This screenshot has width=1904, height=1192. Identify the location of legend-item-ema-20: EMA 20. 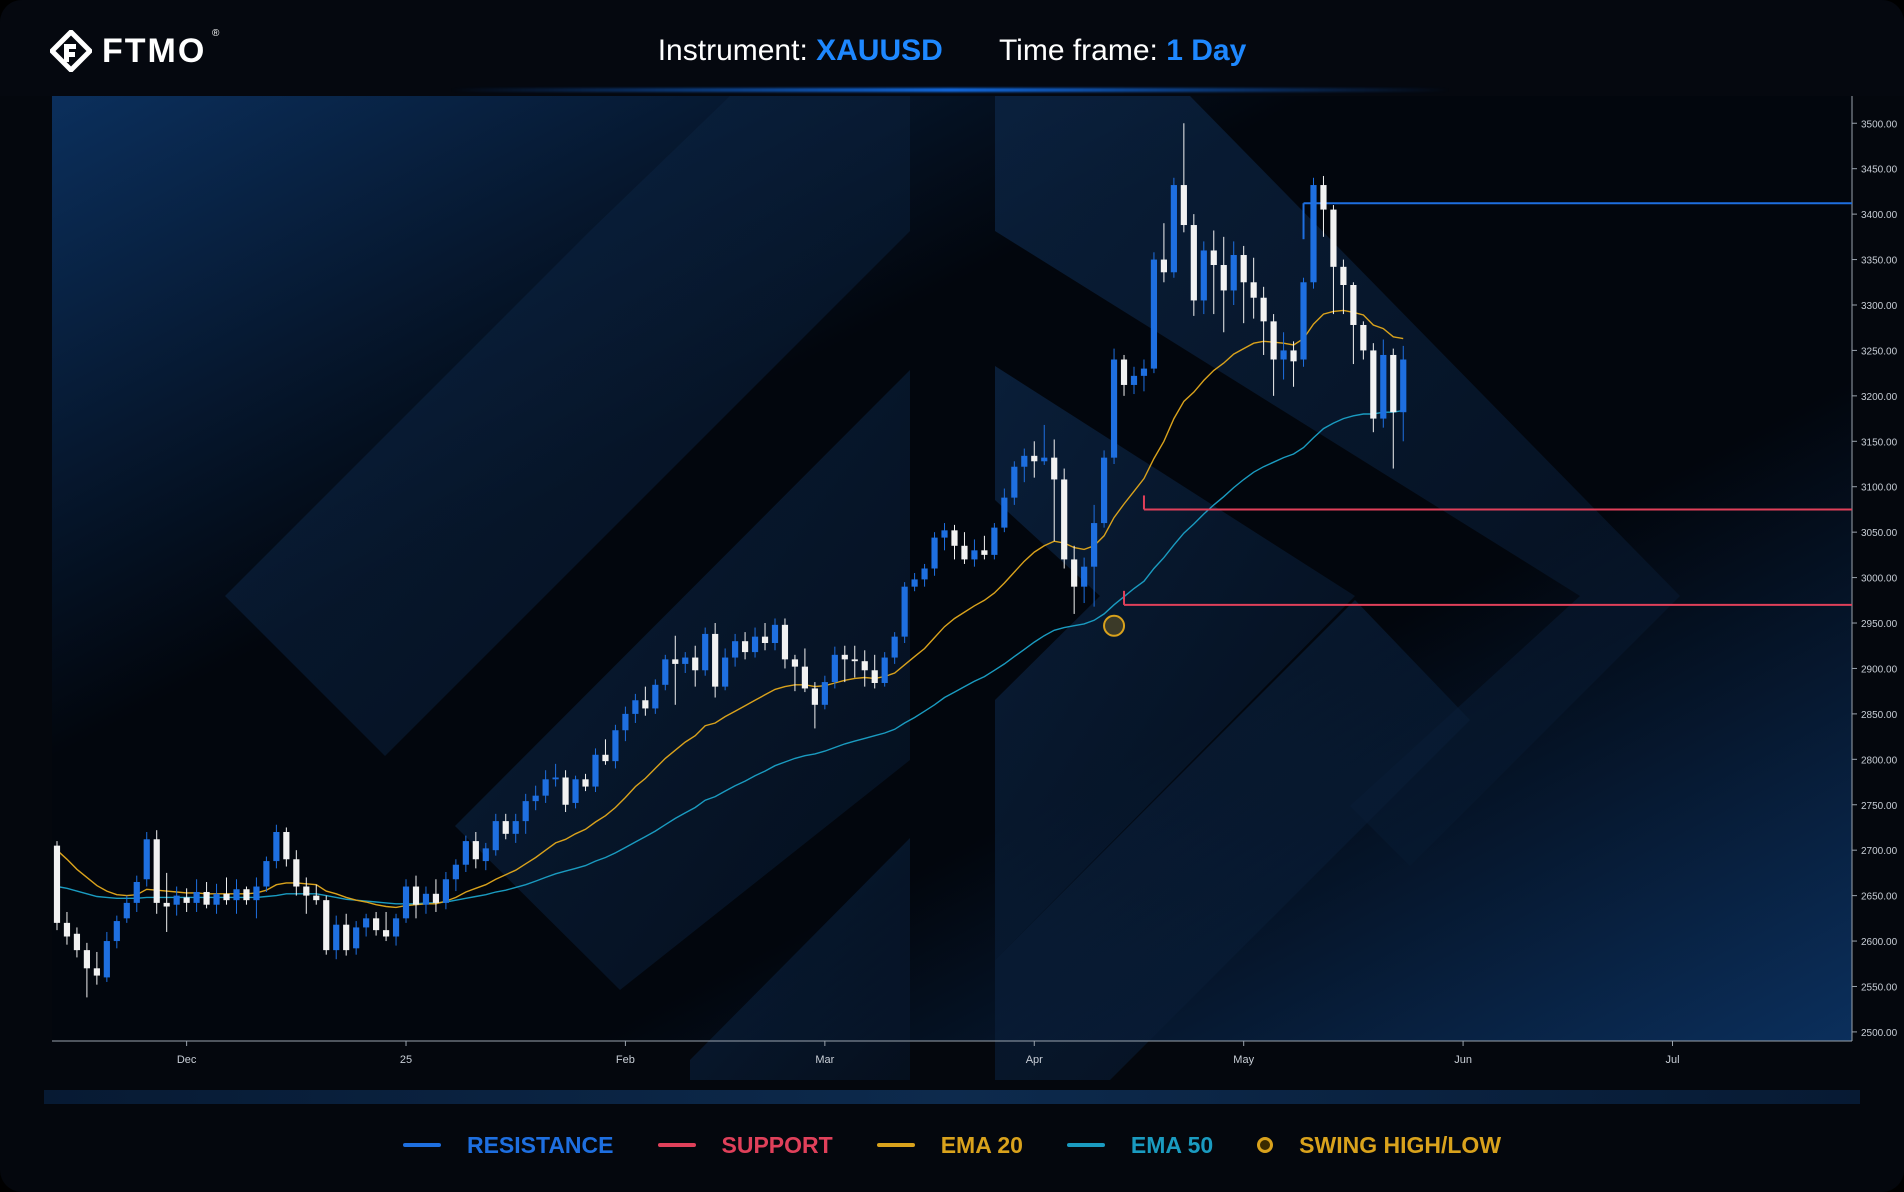
(949, 1145).